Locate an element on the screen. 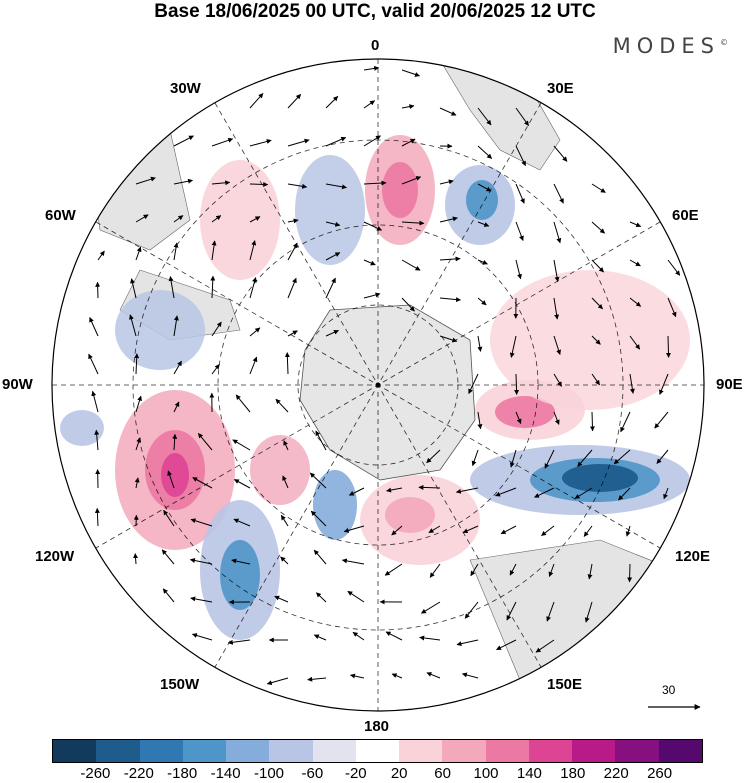 The height and width of the screenshot is (783, 750). colorbar is located at coordinates (377, 751).